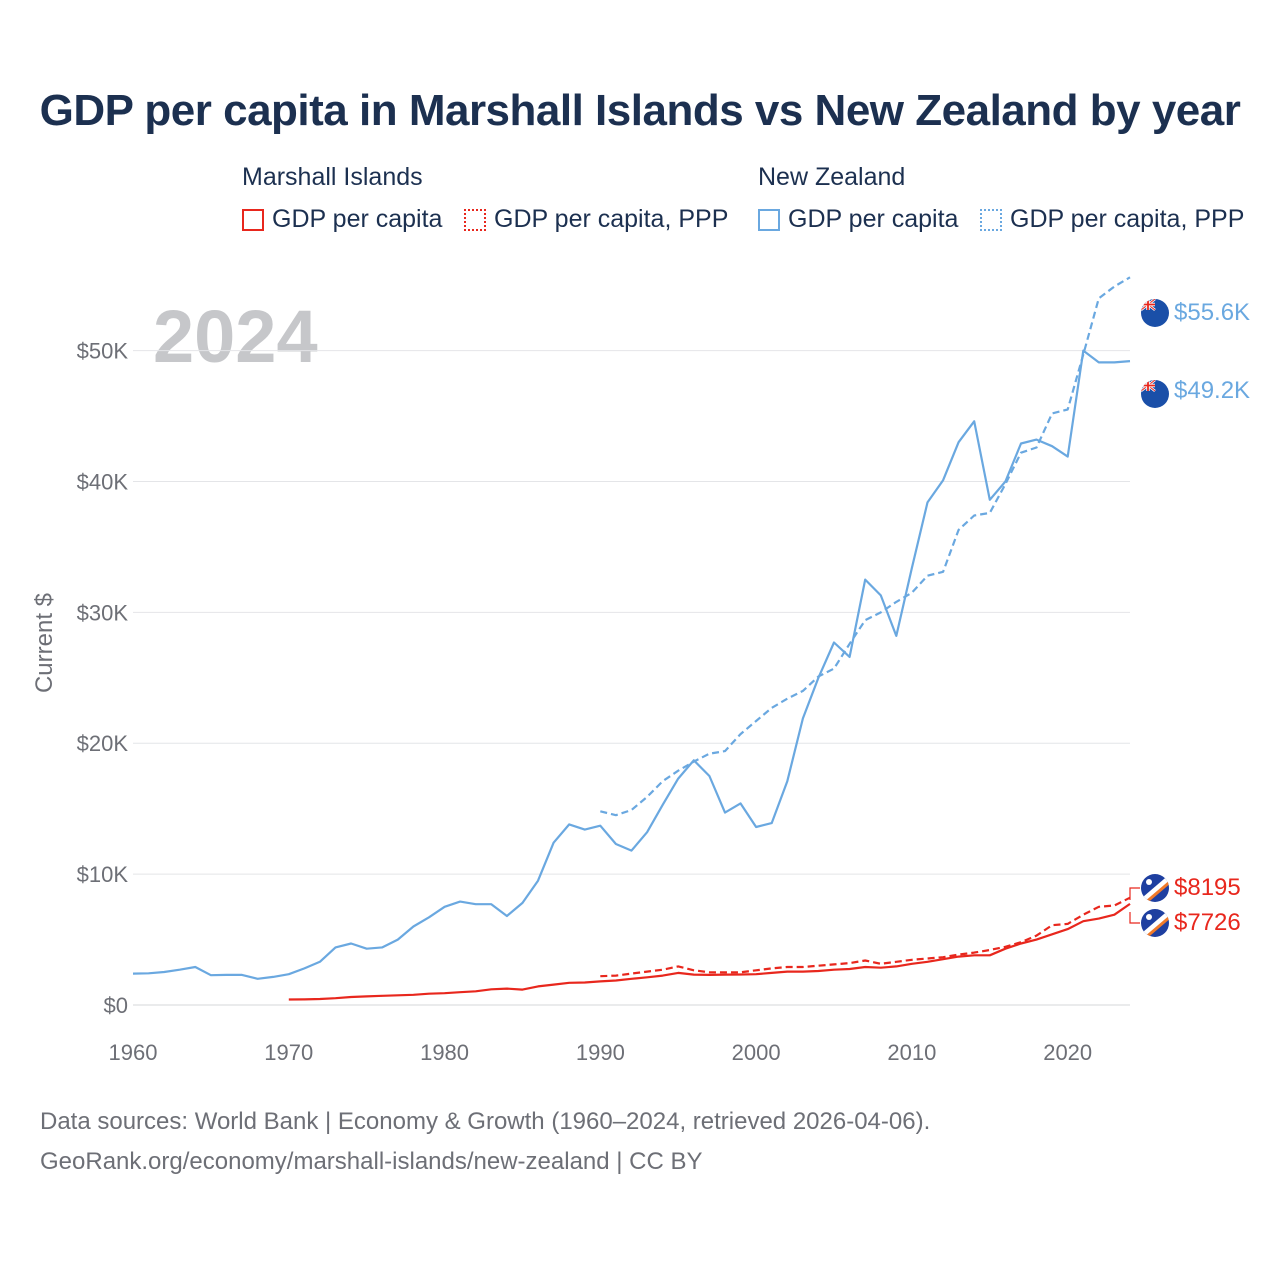 This screenshot has width=1280, height=1280. Describe the element at coordinates (103, 874) in the screenshot. I see `y-tick-label: $10K` at that location.